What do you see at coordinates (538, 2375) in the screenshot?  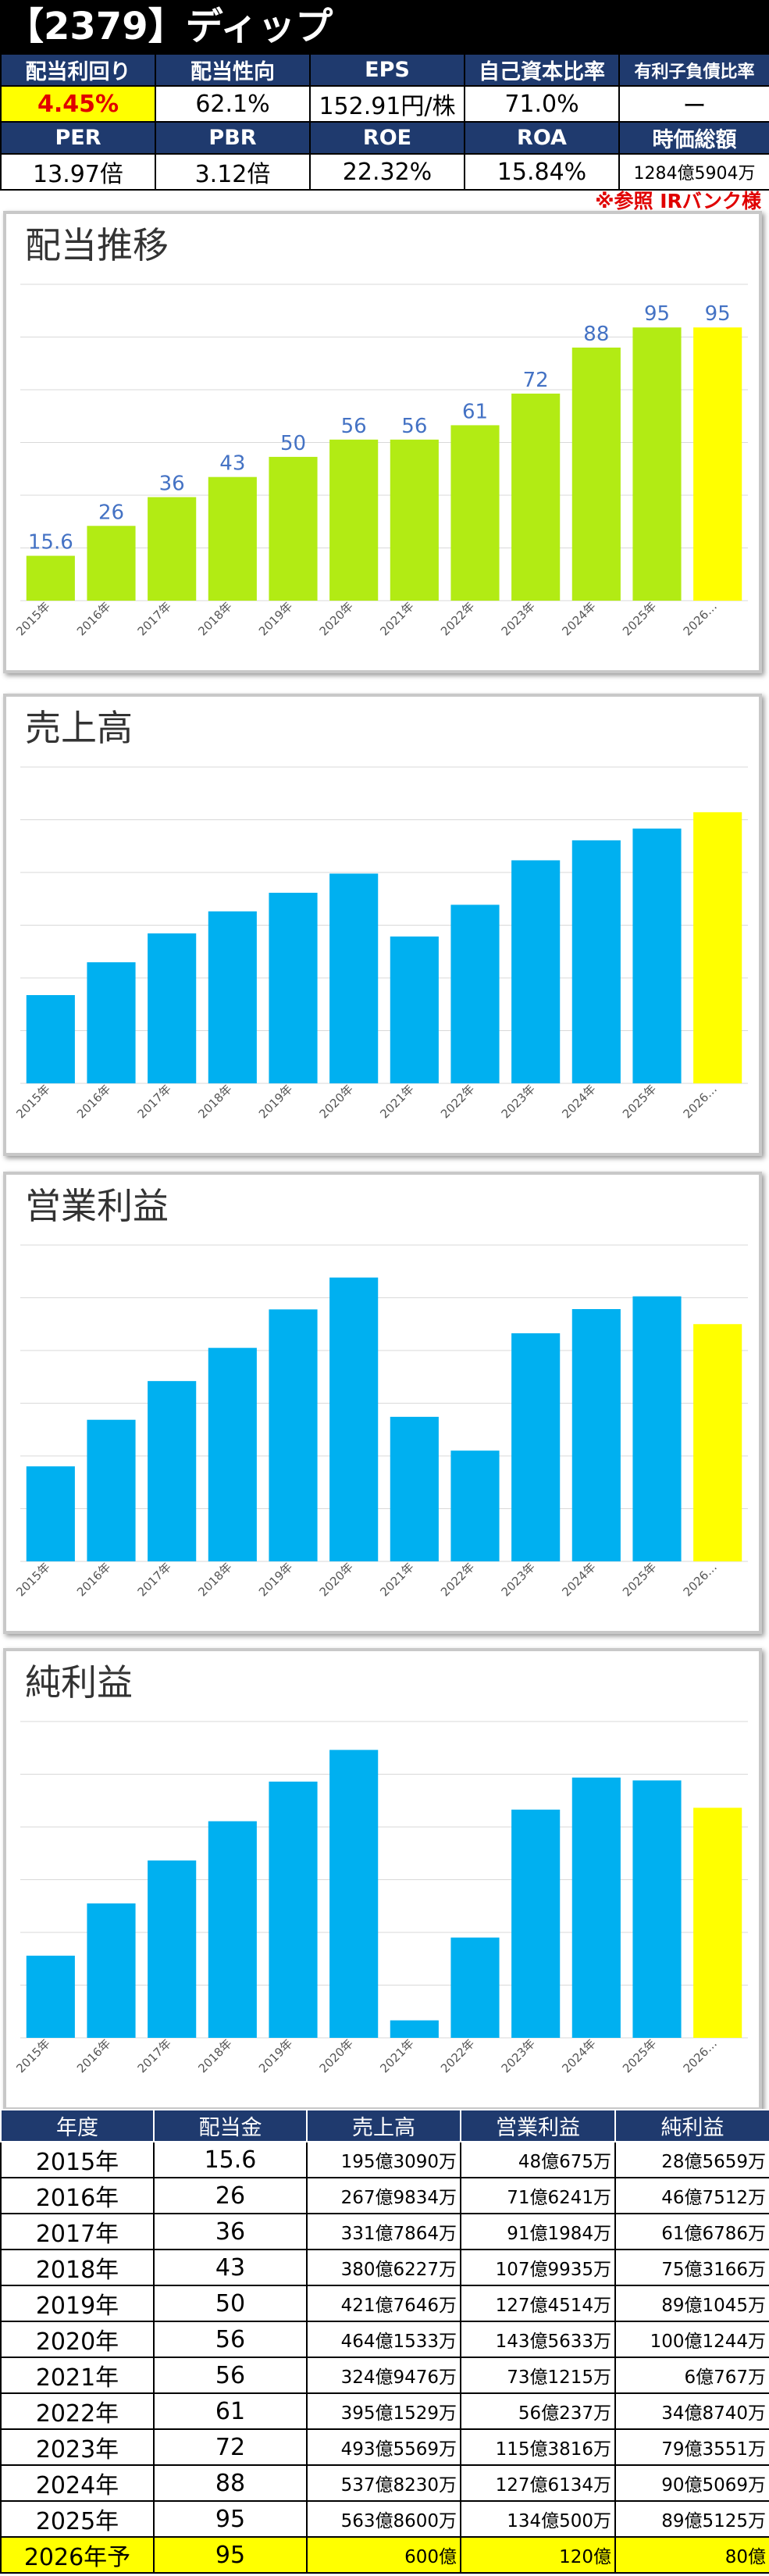 I see `cell-operating-profit: 73億1215万` at bounding box center [538, 2375].